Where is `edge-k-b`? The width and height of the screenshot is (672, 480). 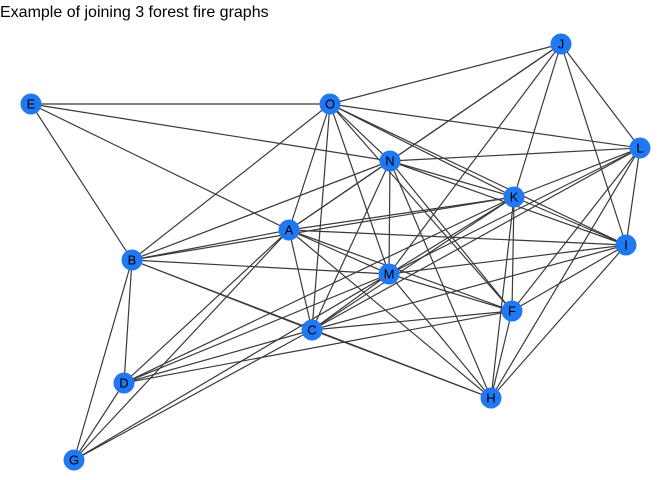
edge-k-b is located at coordinates (323, 228).